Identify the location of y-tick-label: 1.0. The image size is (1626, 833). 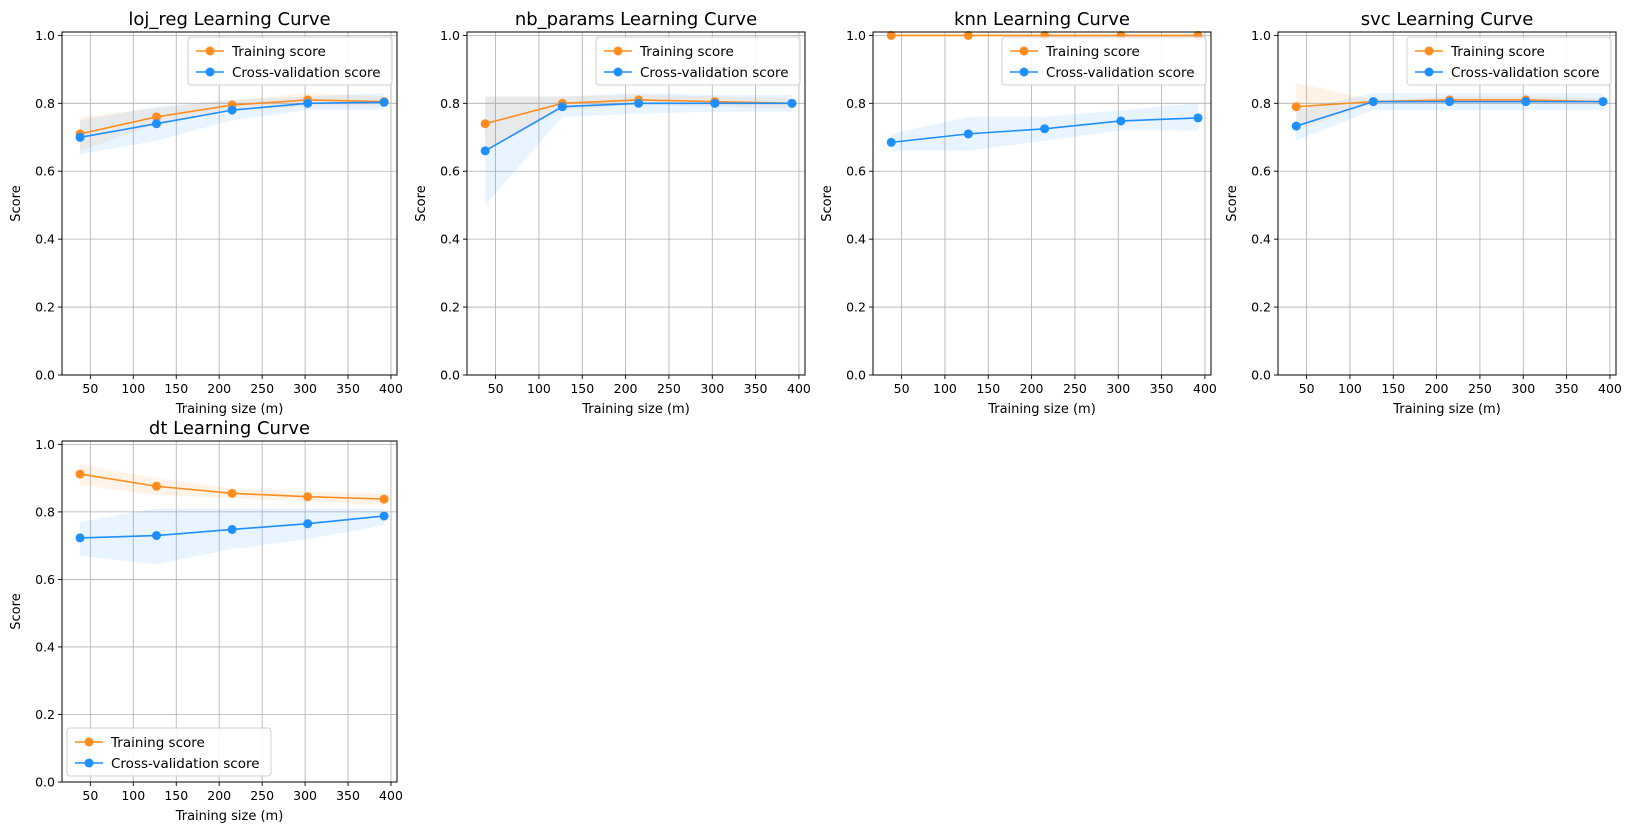
(45, 444).